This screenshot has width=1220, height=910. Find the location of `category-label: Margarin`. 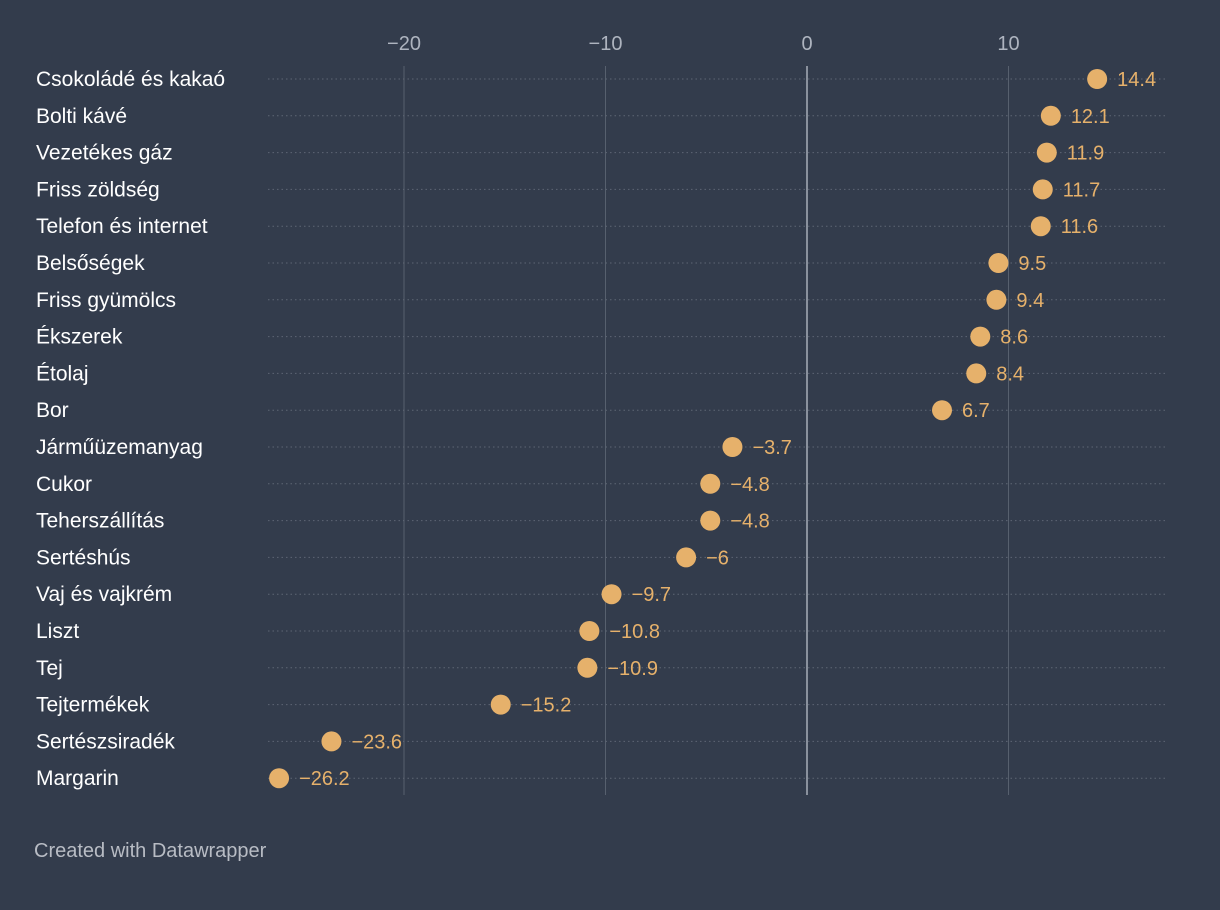

category-label: Margarin is located at coordinates (77, 778).